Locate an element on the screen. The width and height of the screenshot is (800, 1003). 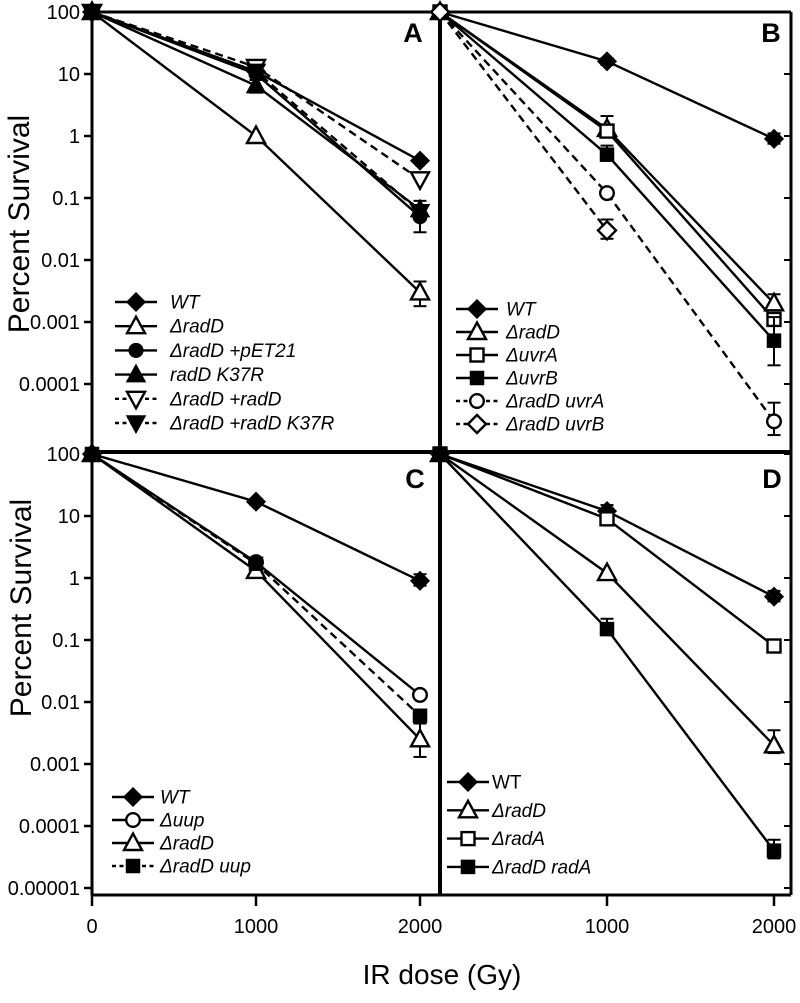
x-tick-label-right: 2000 is located at coordinates (774, 927).